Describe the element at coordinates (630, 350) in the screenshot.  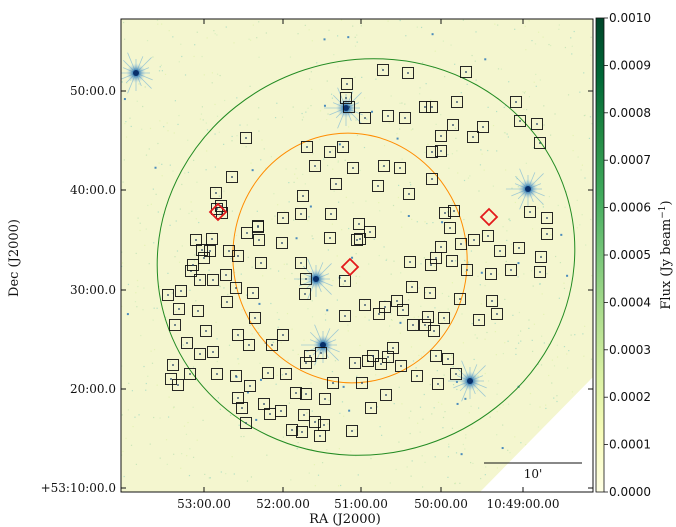
I see `colorbar-tick-label: 0.0003` at that location.